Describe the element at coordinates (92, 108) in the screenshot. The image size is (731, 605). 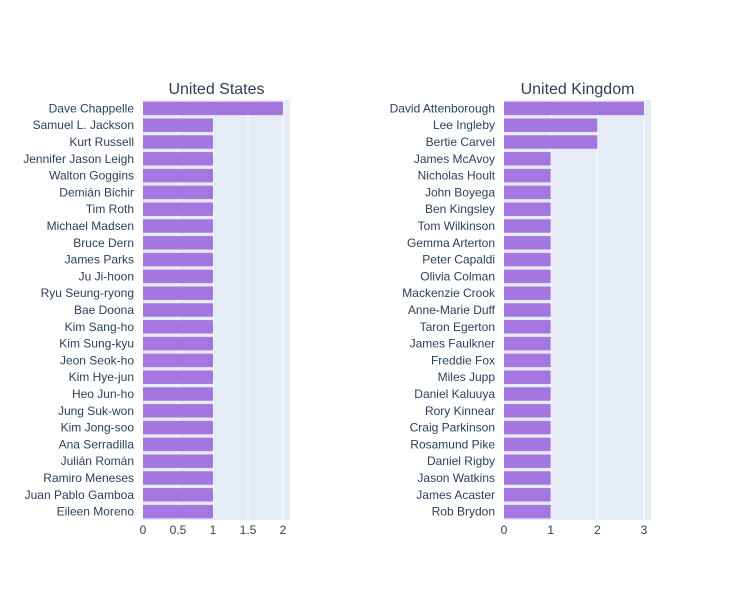
I see `y-tick-label: Dave Chappelle` at that location.